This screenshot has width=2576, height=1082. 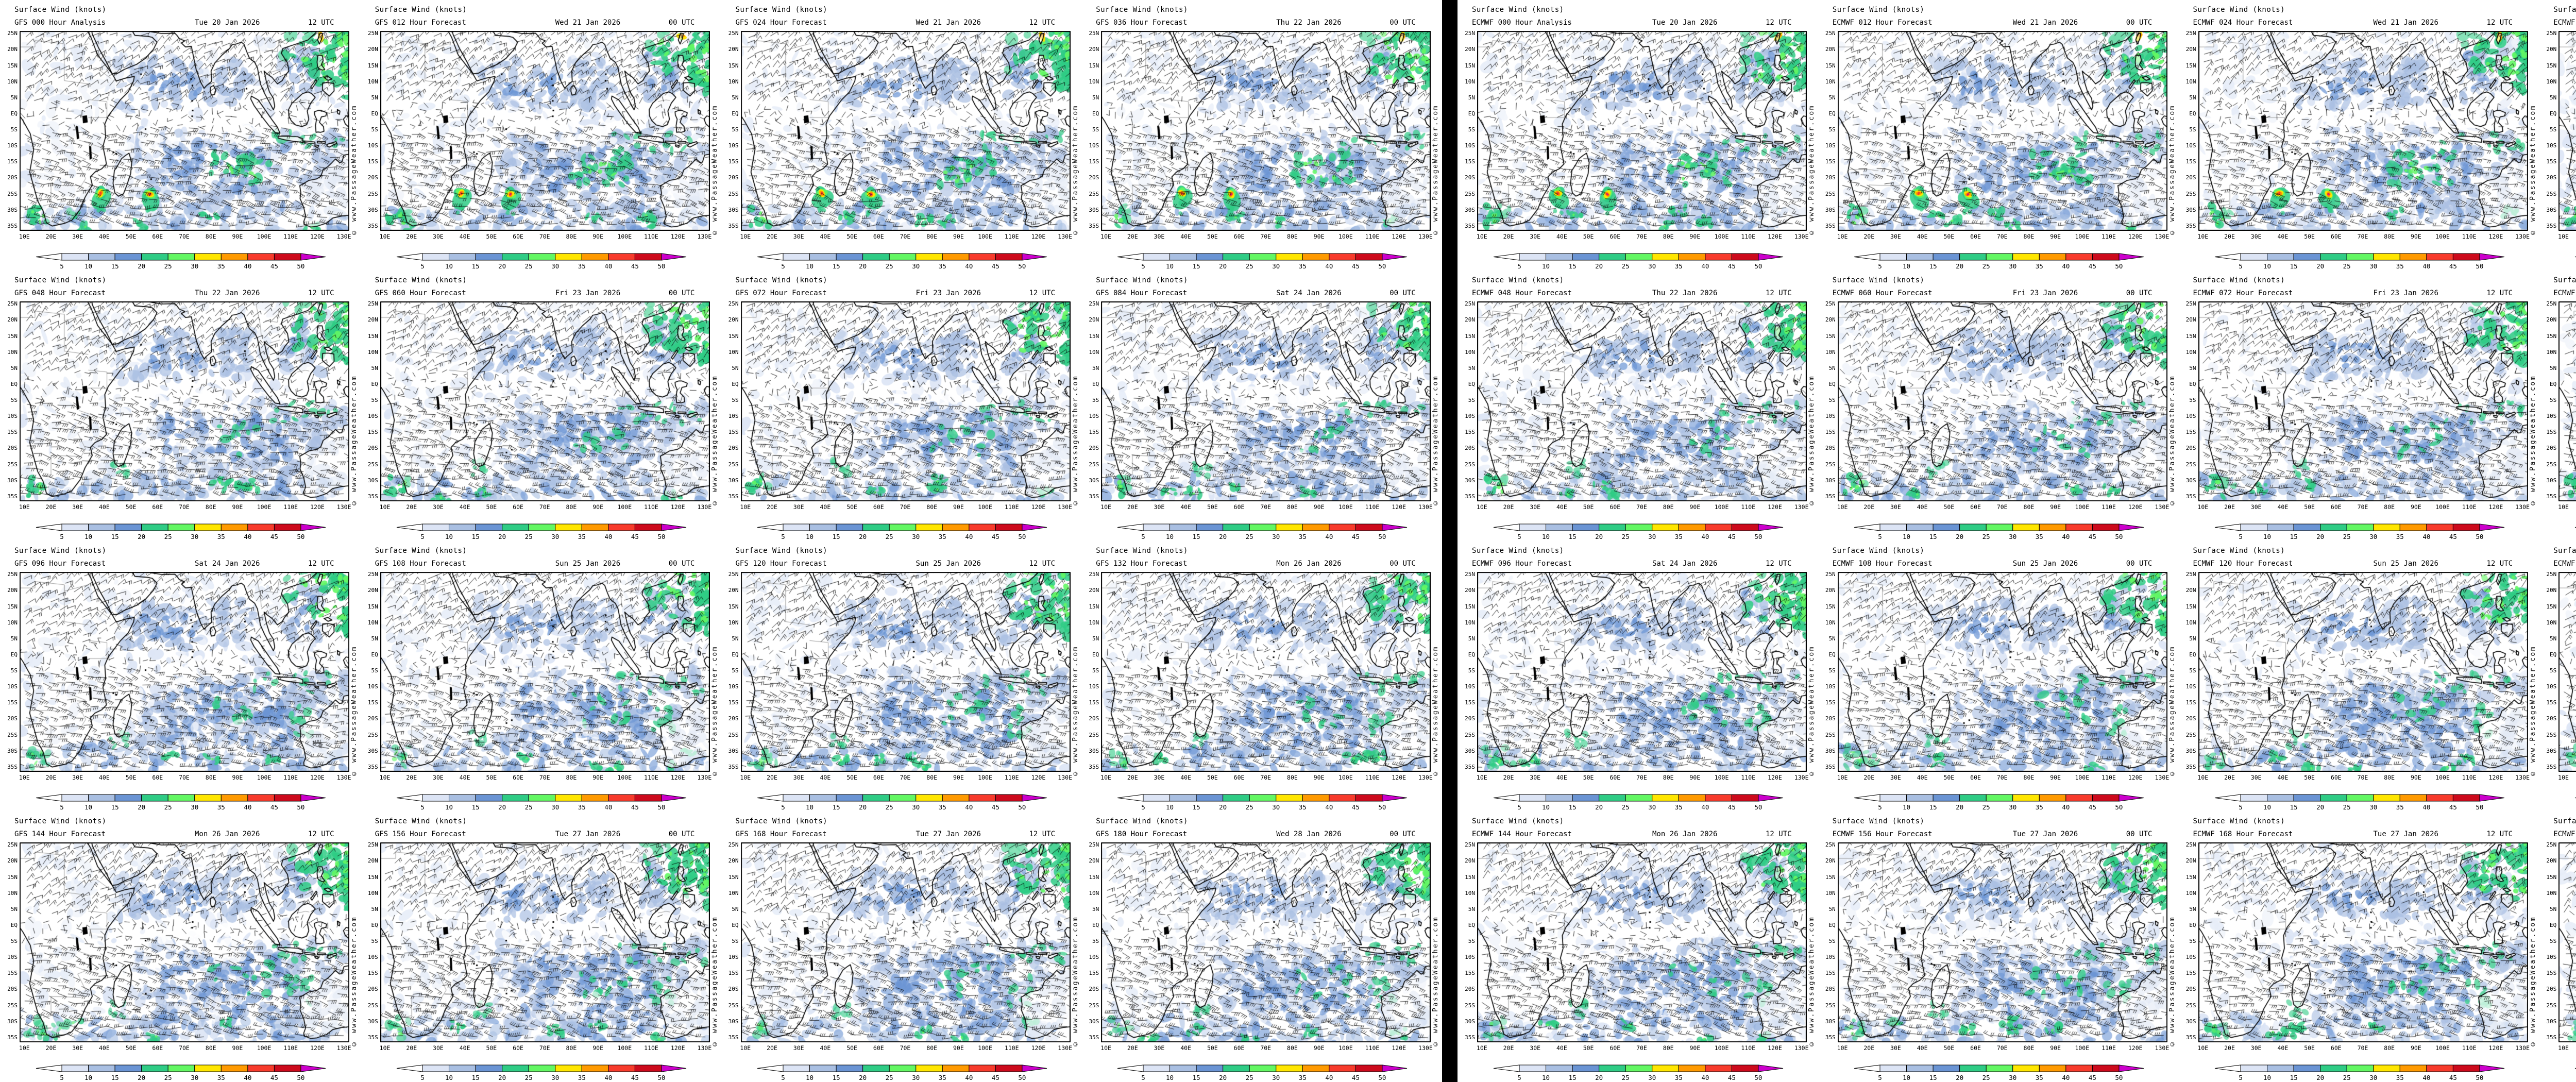 What do you see at coordinates (1779, 23) in the screenshot?
I see `panel-valid-time: 12 UTC` at bounding box center [1779, 23].